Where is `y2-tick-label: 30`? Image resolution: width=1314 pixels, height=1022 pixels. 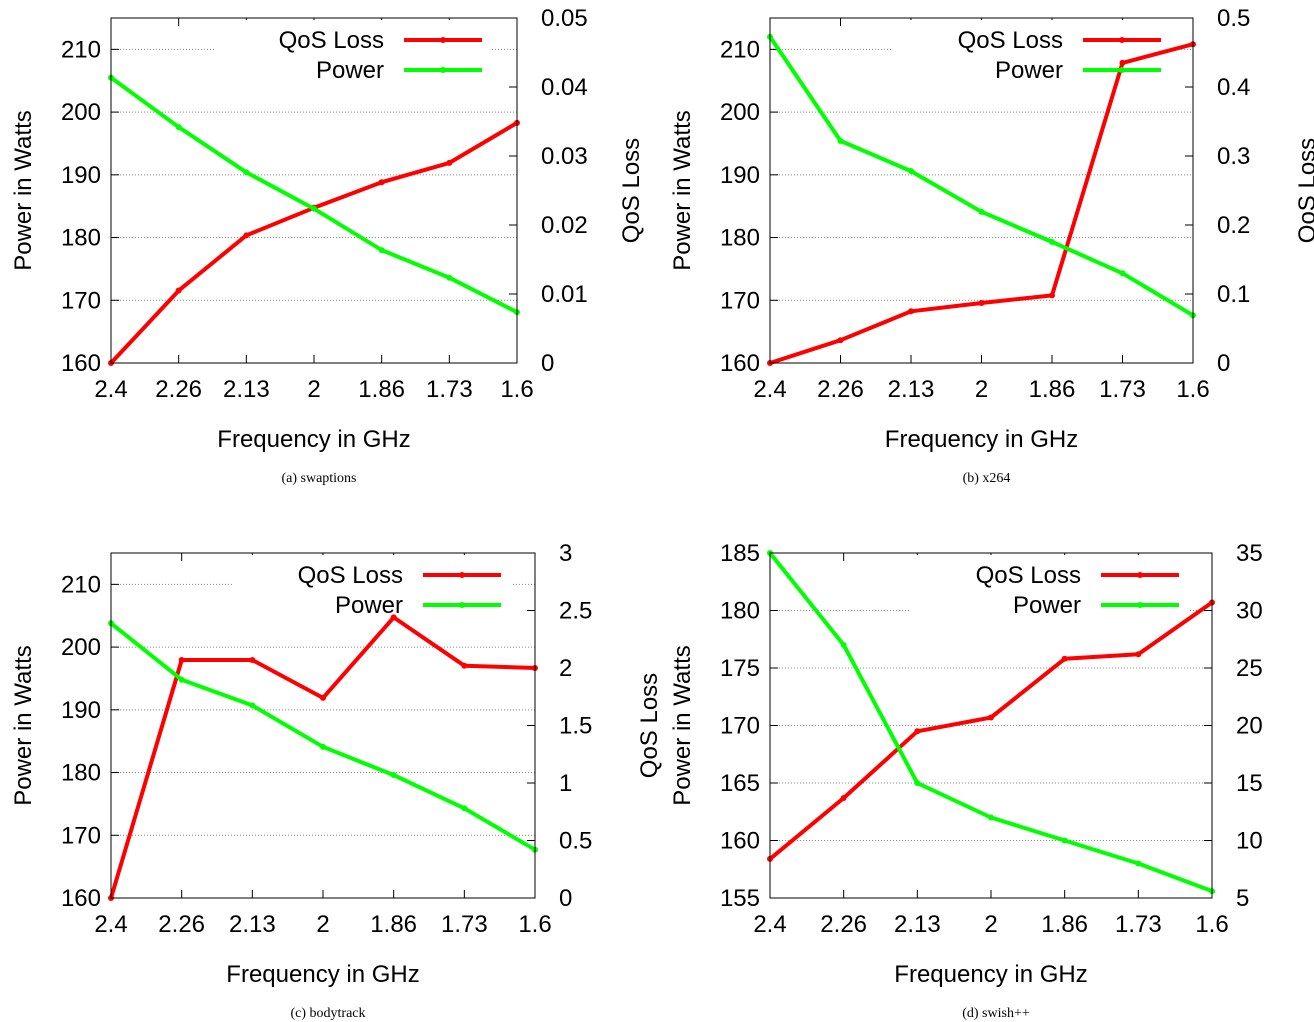
y2-tick-label: 30 is located at coordinates (1249, 611).